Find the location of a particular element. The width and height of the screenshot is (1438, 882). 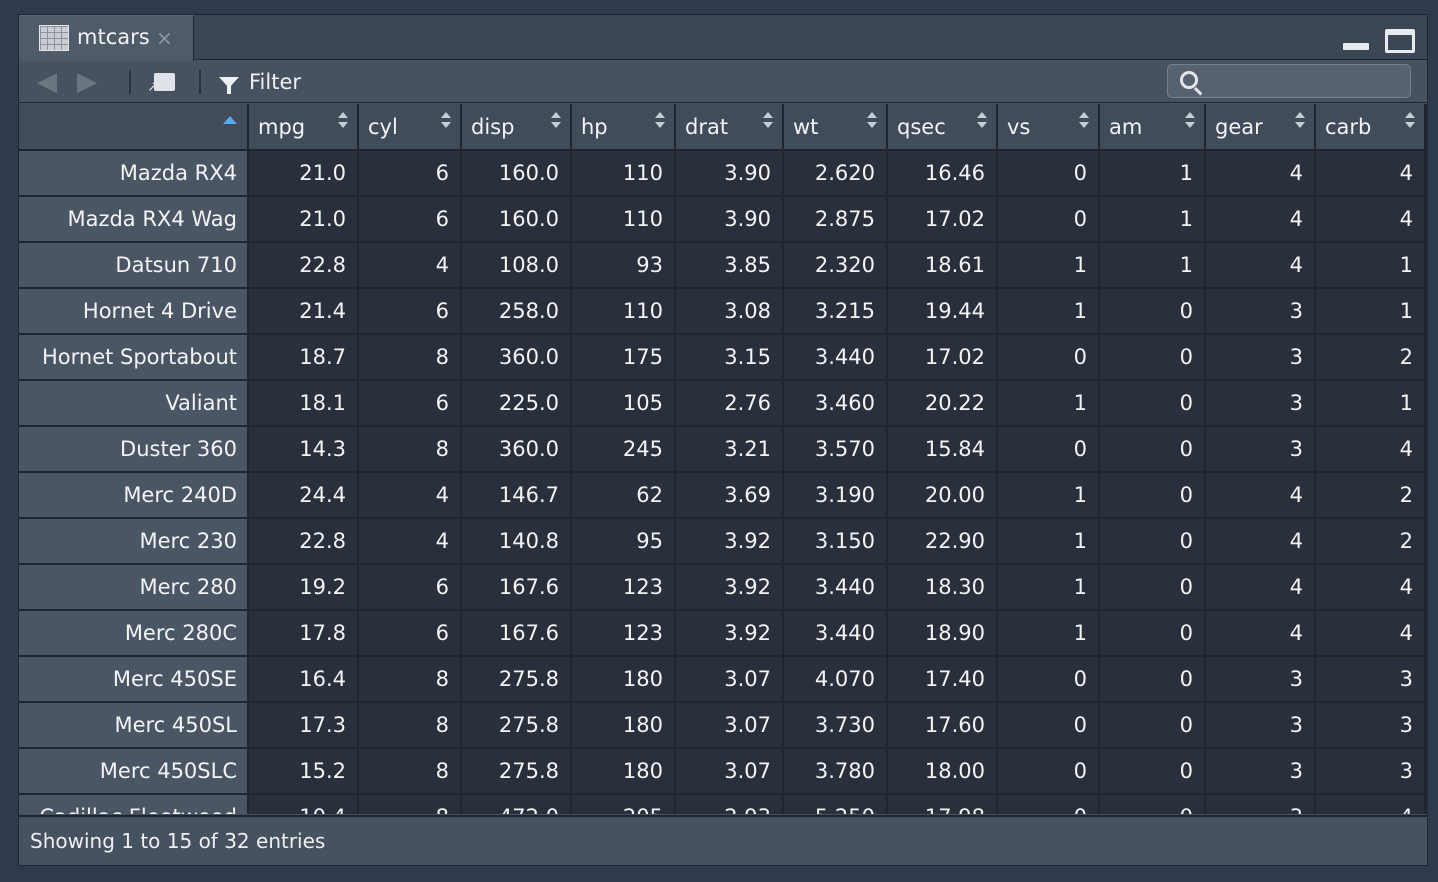

cell-qsec: 18.00 is located at coordinates (942, 771).